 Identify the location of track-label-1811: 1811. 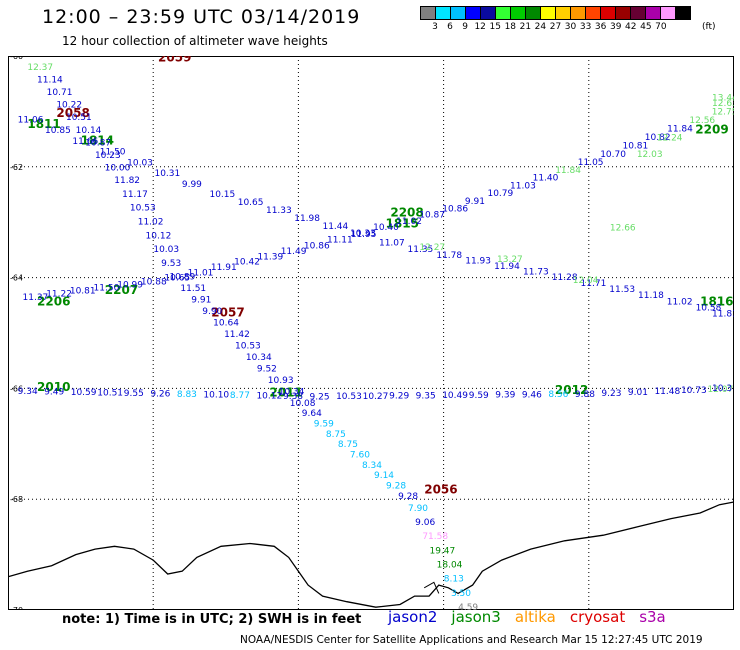
(43, 124).